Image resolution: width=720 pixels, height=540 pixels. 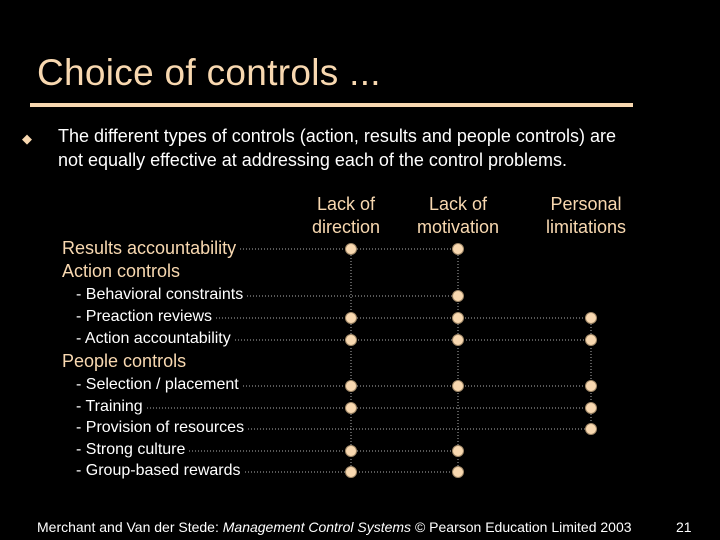 What do you see at coordinates (153, 338) in the screenshot?
I see `row-label: - Action accountability` at bounding box center [153, 338].